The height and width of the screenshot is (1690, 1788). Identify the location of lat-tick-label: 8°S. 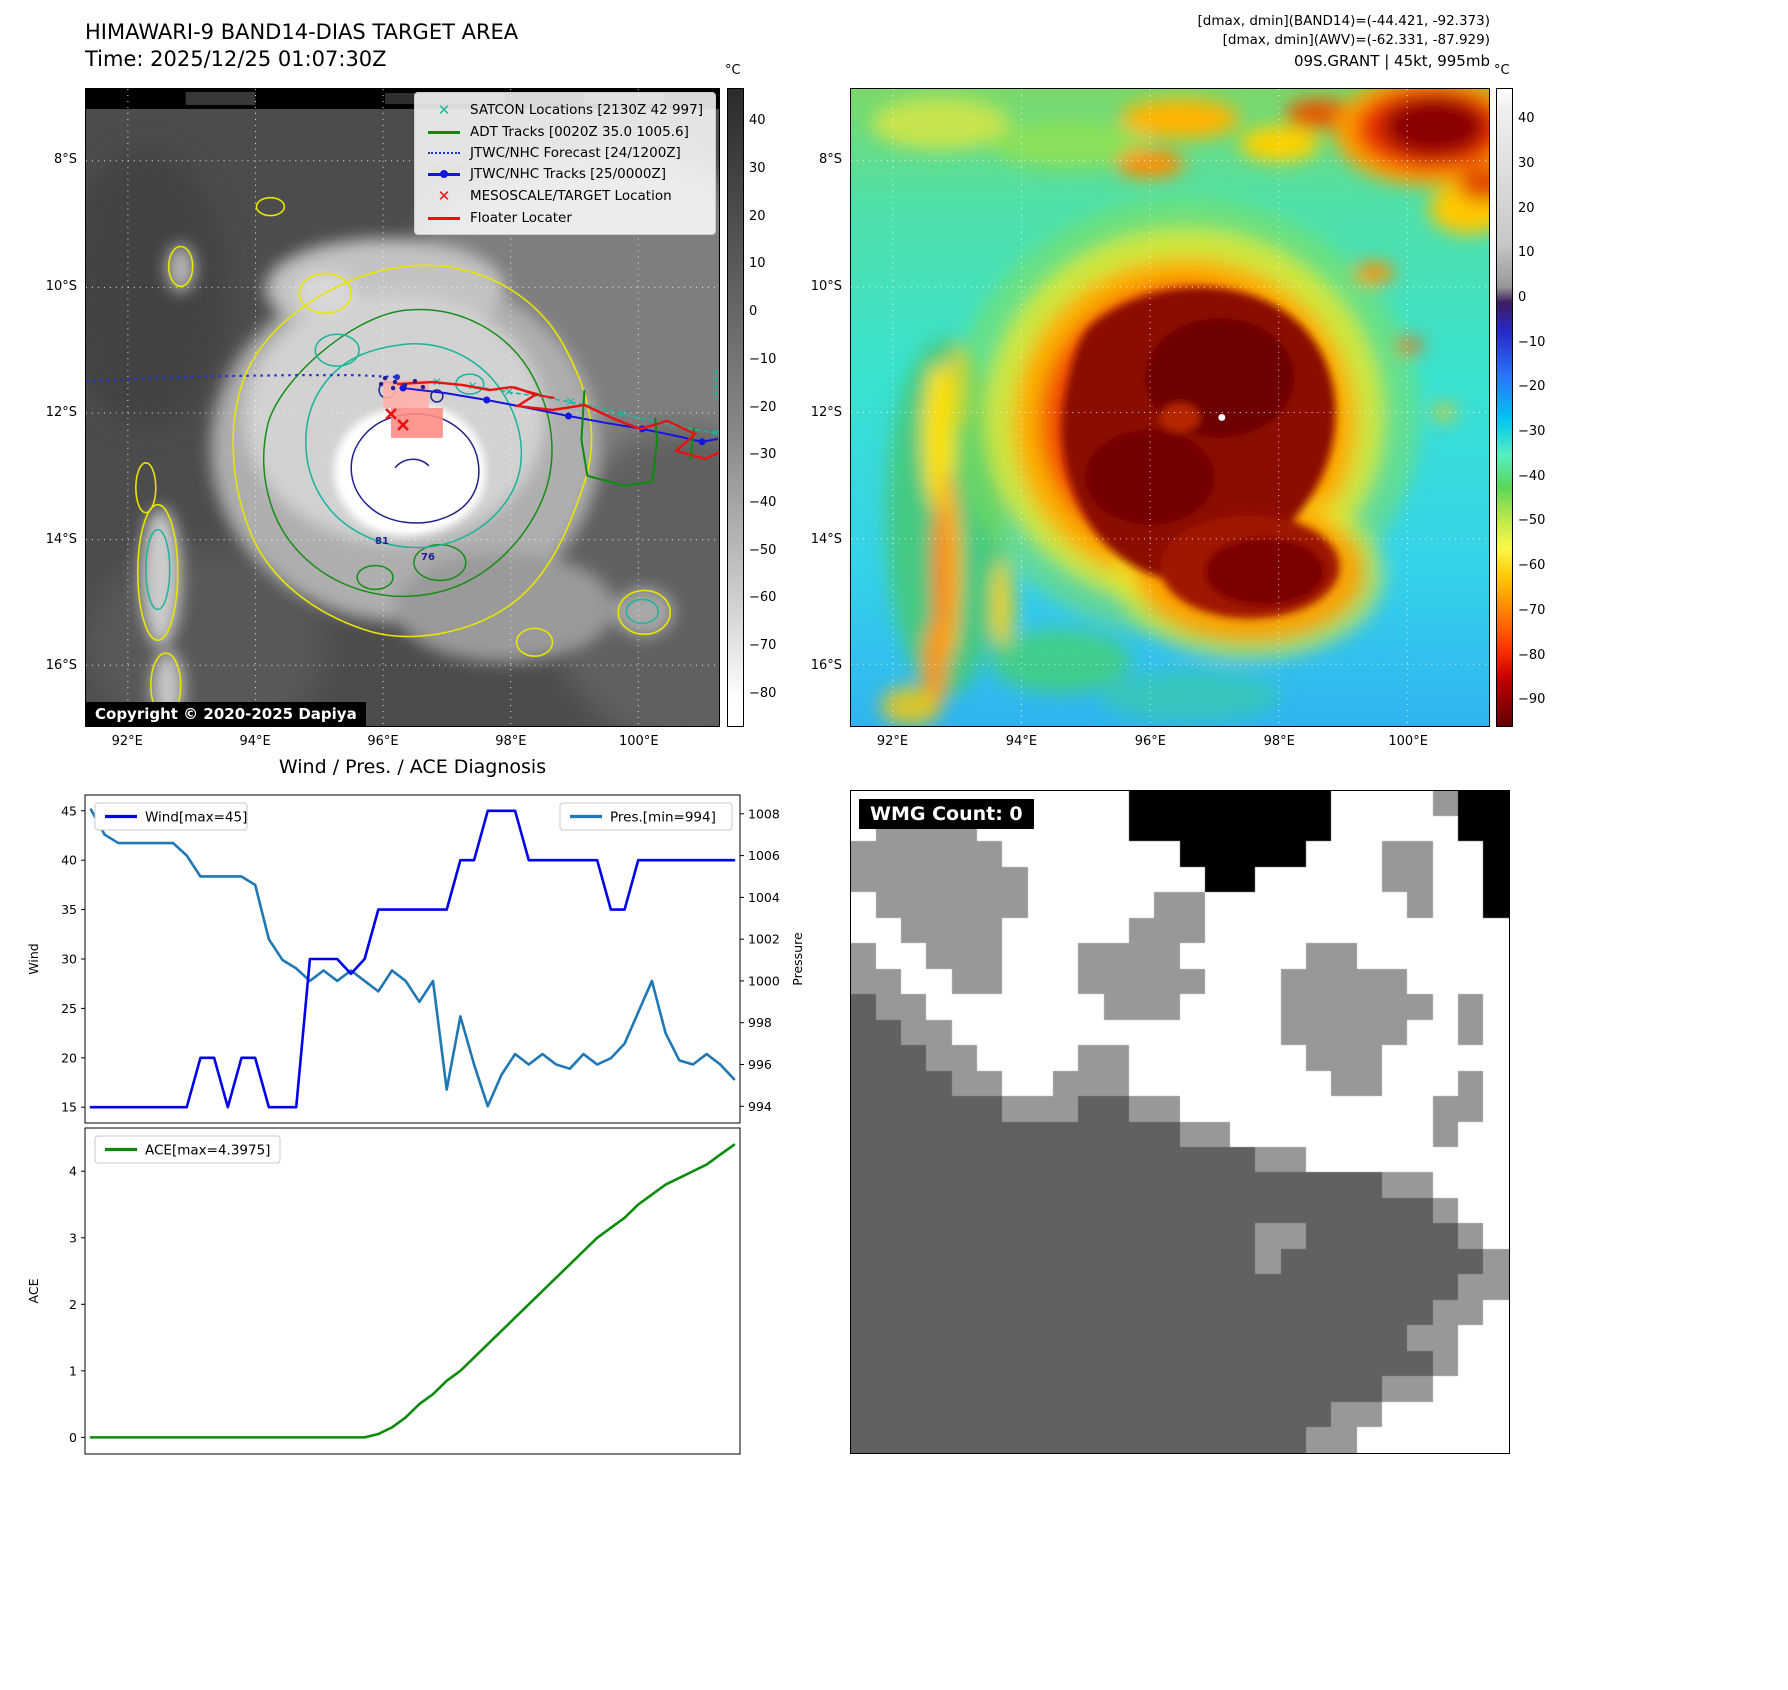
(65, 160).